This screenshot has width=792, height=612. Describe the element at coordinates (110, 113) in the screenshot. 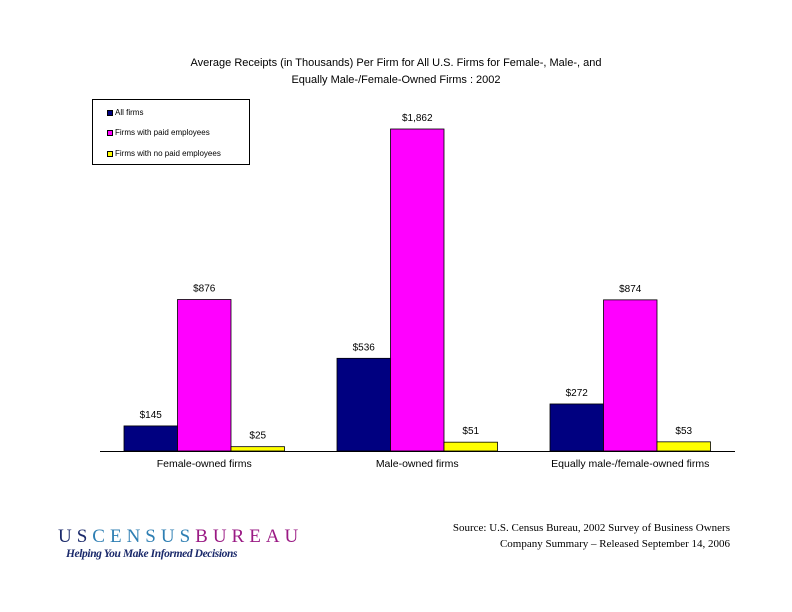

I see `legend-swatch-all-firms` at that location.